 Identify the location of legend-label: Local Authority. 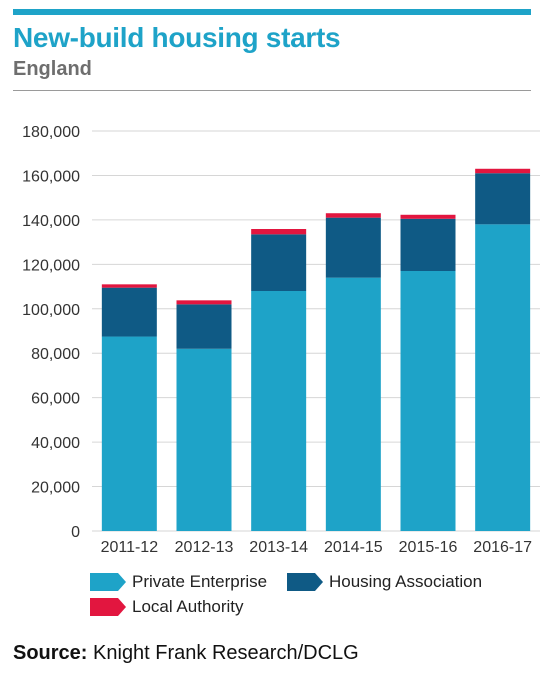
(188, 606).